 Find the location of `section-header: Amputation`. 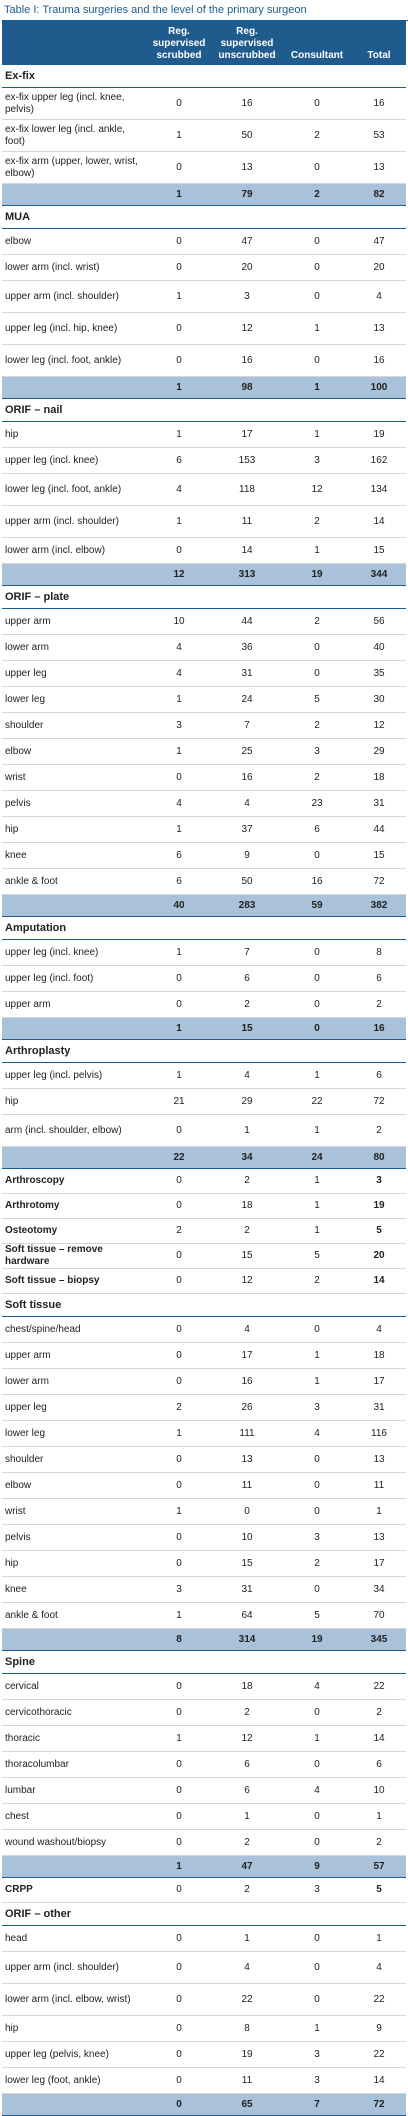

section-header: Amputation is located at coordinates (204, 928).